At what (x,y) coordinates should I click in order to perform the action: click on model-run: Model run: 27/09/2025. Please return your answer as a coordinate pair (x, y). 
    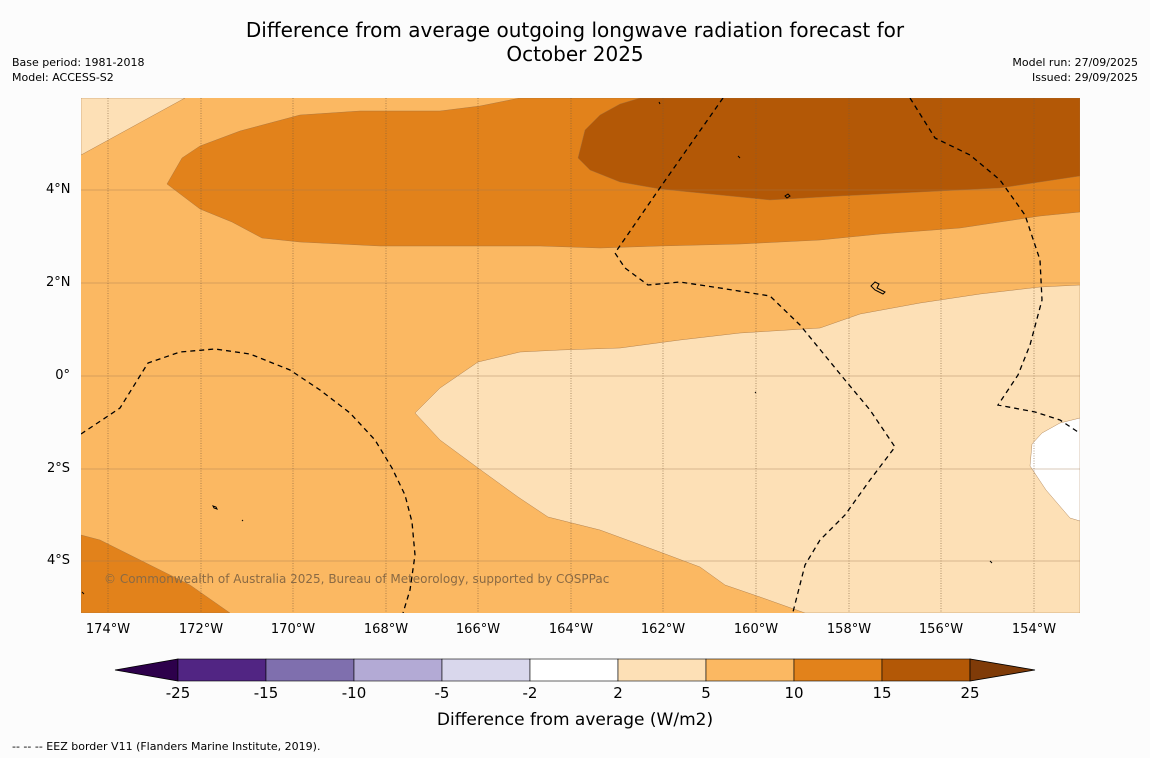
    Looking at the image, I should click on (1075, 62).